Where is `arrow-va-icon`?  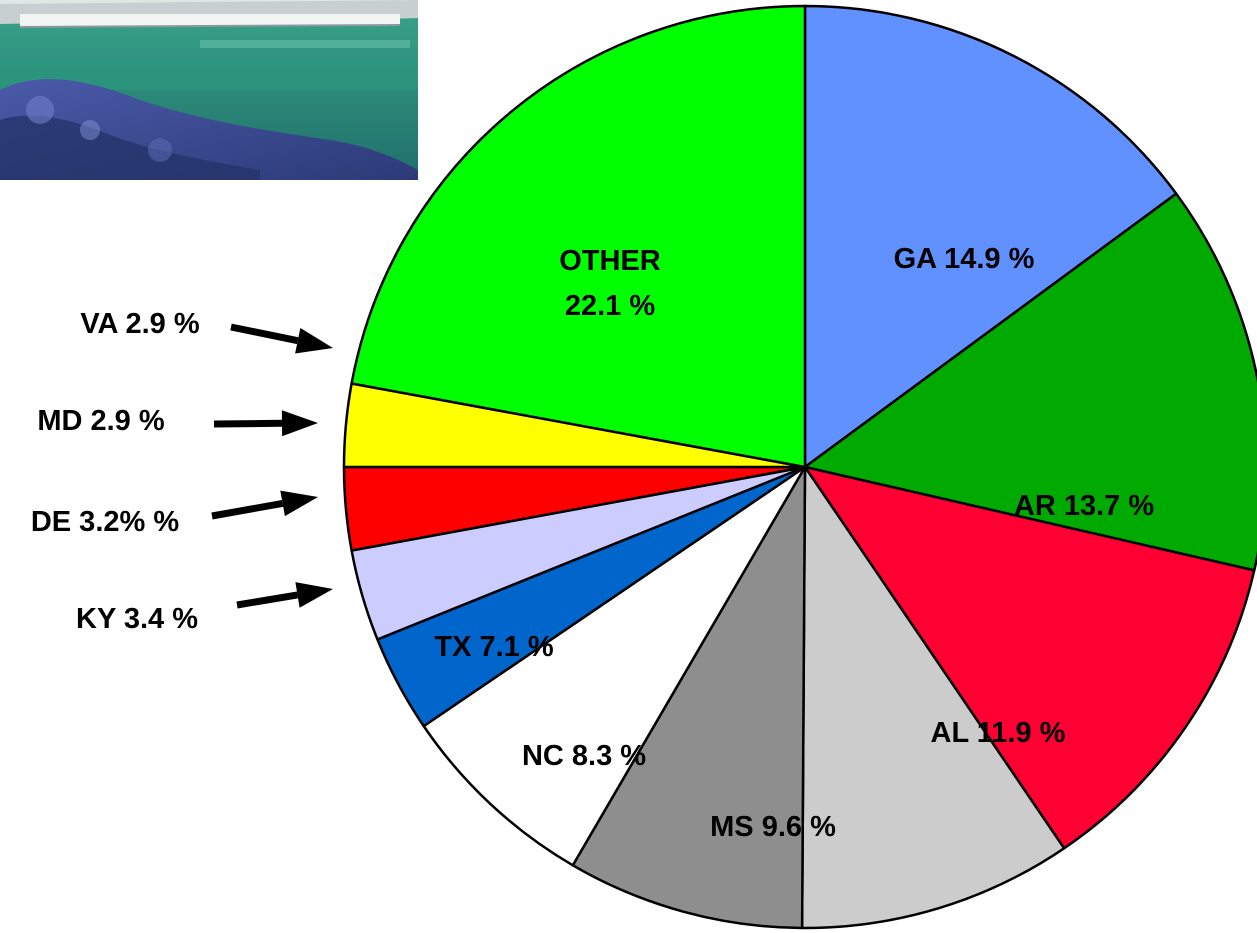 arrow-va-icon is located at coordinates (281, 338).